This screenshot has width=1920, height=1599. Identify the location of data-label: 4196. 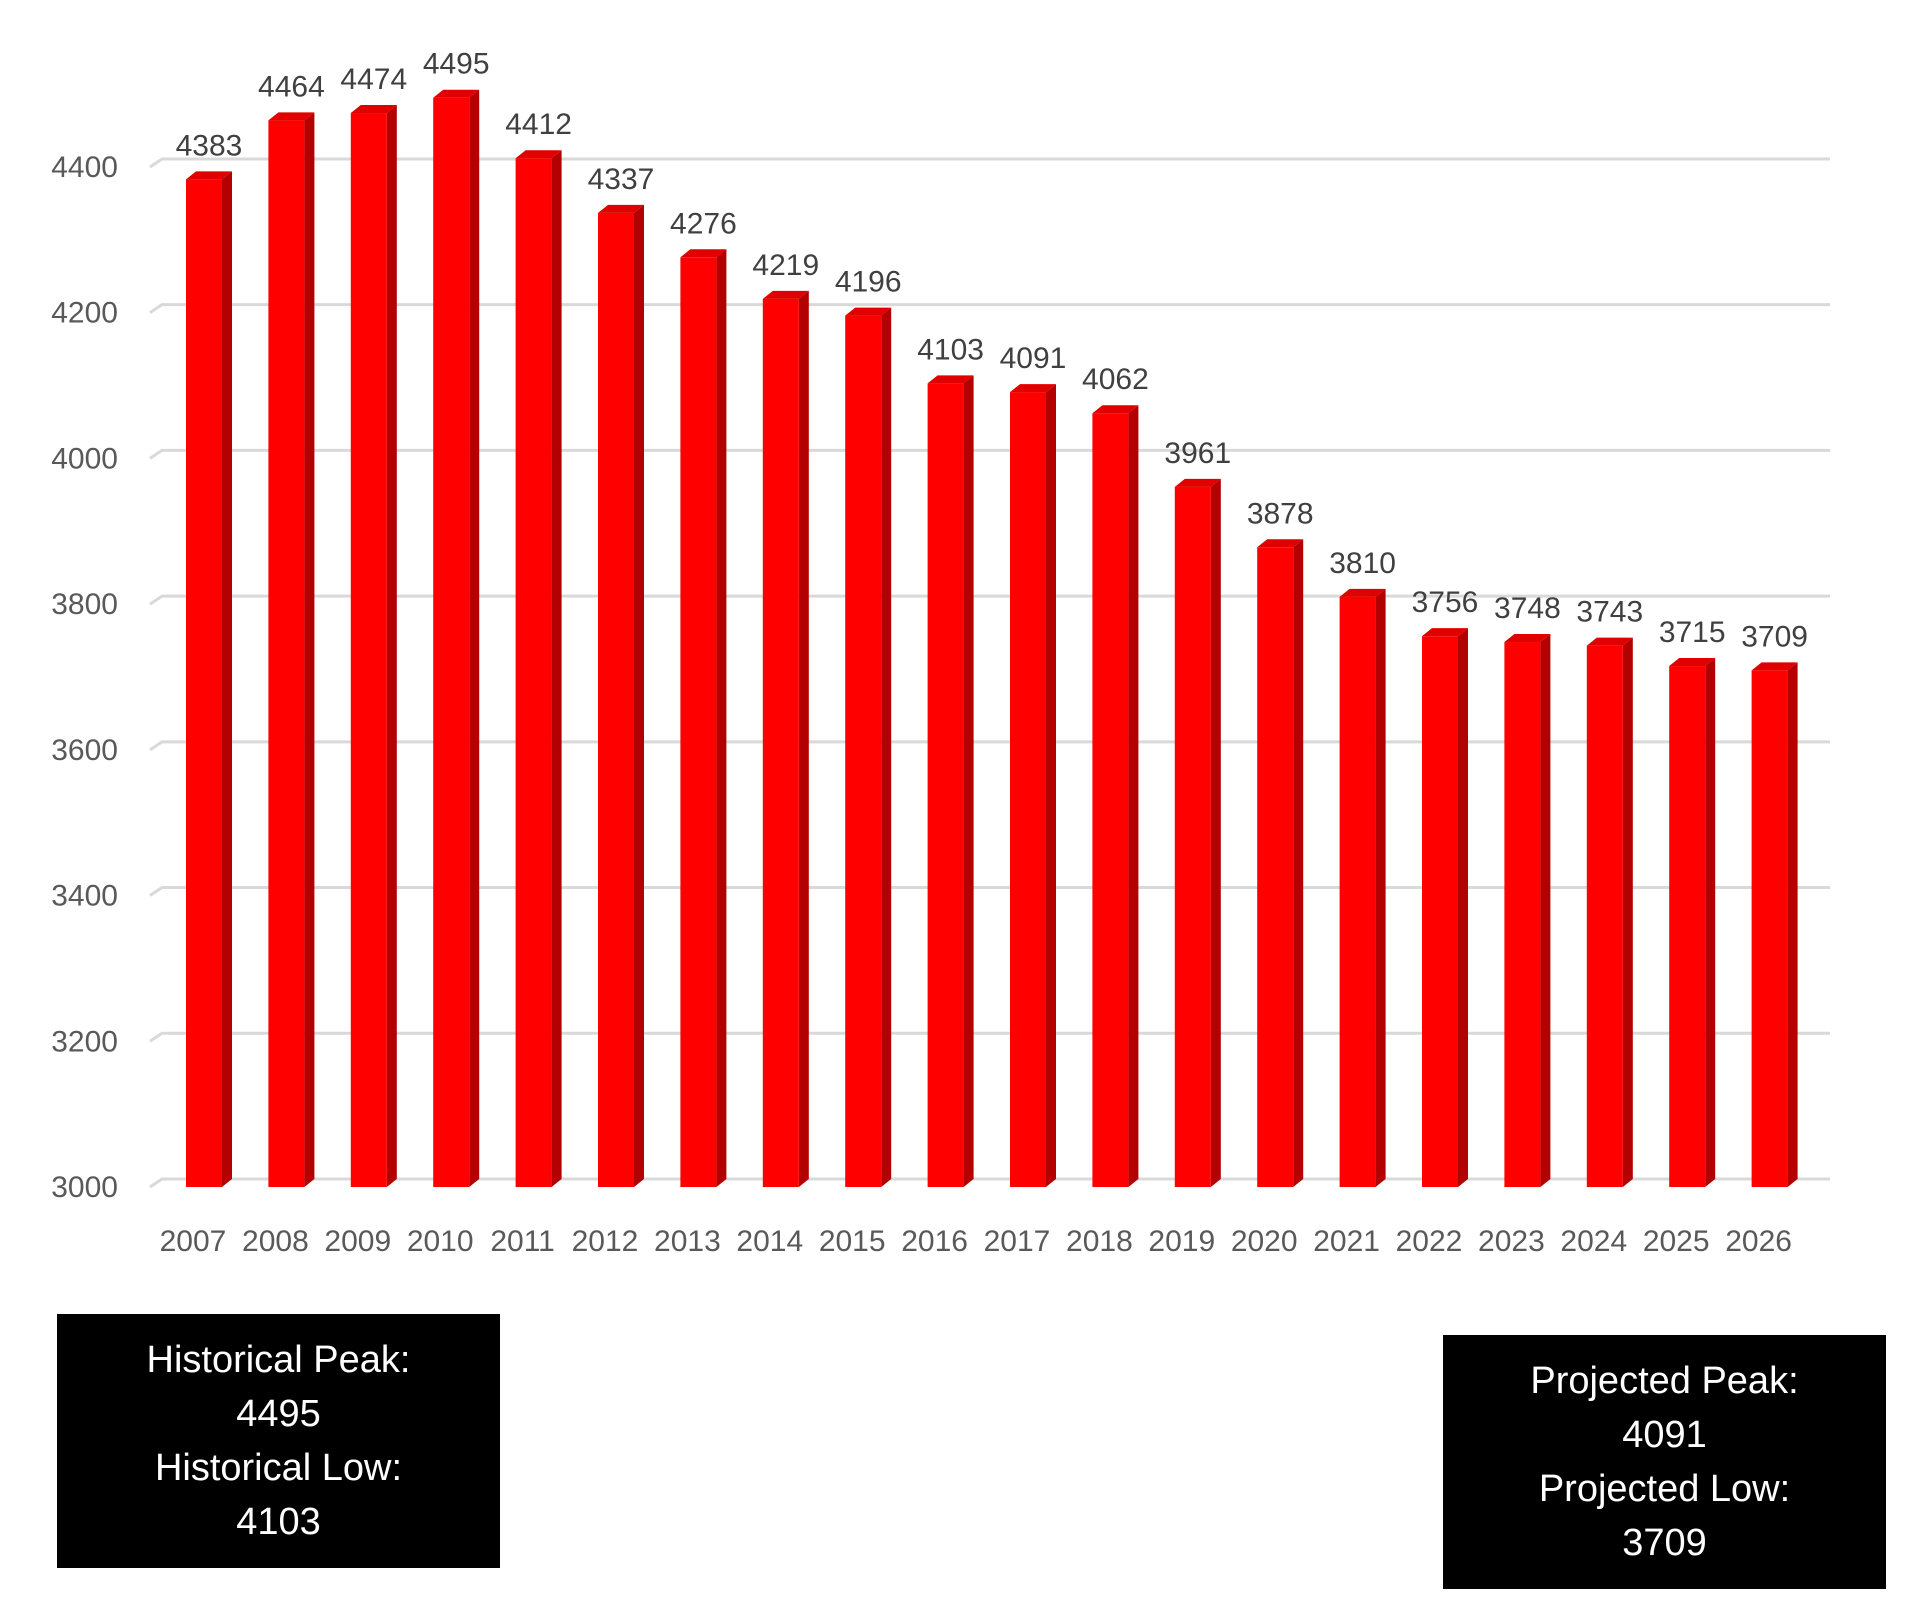
(868, 282).